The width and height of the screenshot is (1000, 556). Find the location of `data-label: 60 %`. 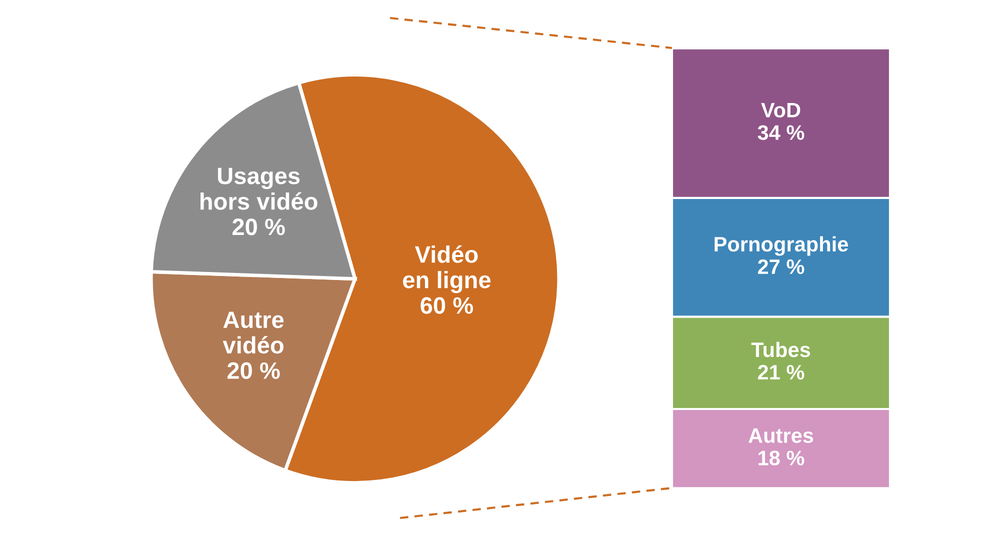

data-label: 60 % is located at coordinates (447, 305).